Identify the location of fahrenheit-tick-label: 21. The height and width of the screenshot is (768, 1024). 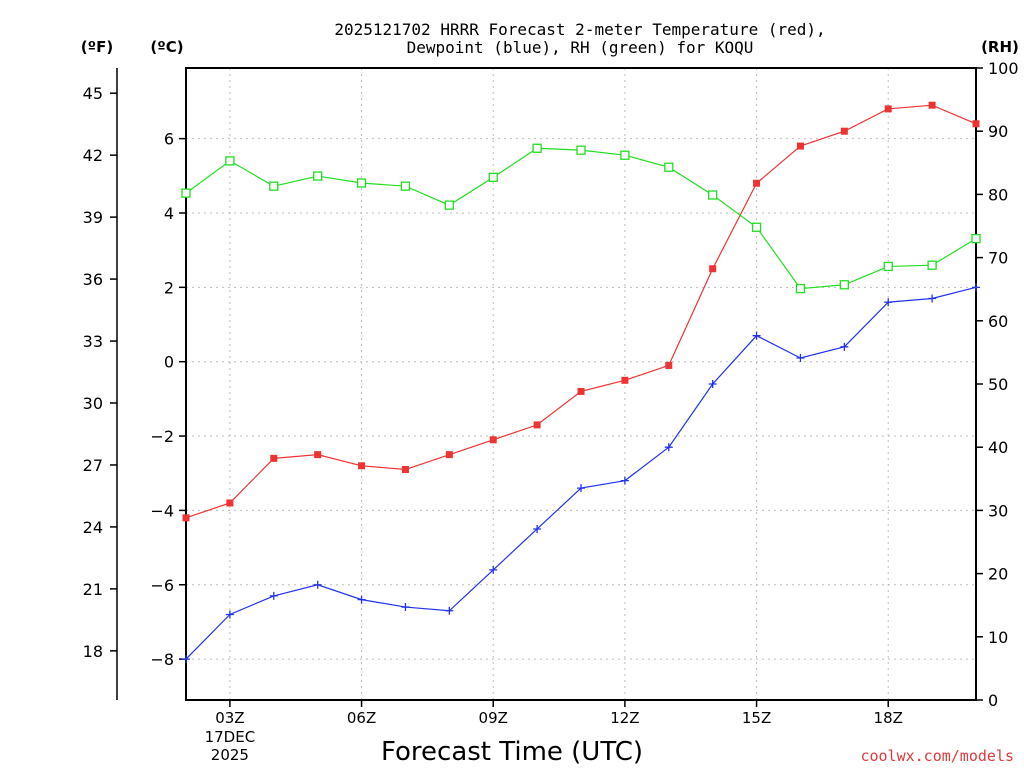
(93, 589).